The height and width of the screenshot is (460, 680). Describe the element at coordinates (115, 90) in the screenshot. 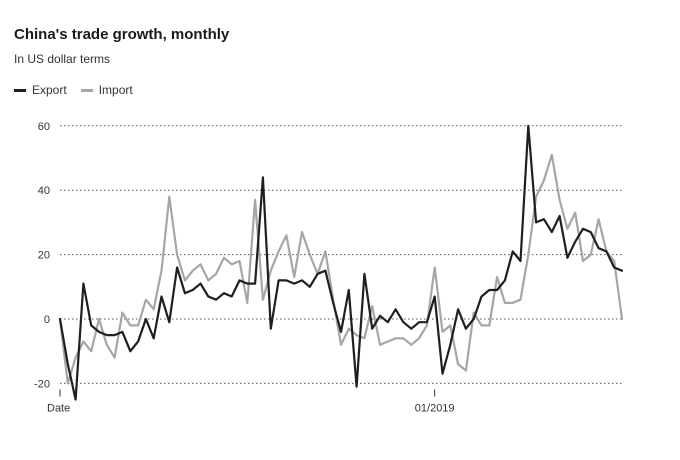

I see `legend-label-import: Import` at that location.